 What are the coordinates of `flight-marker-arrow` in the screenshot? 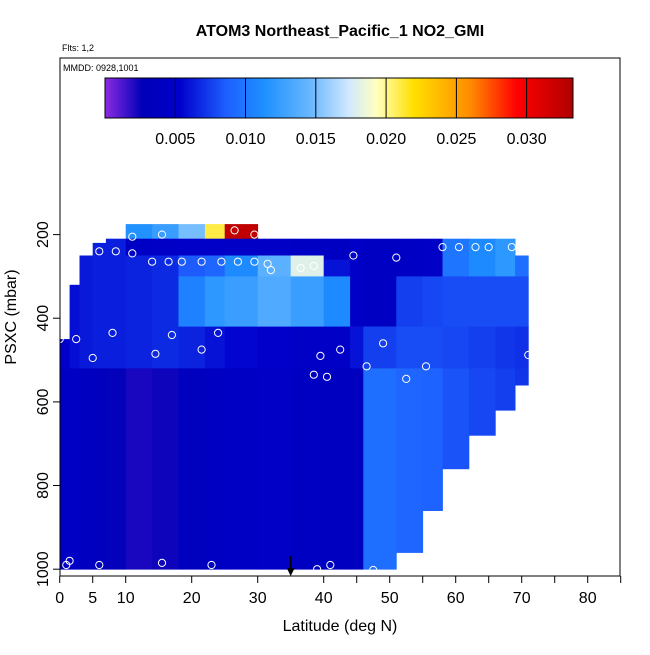 It's located at (290, 566).